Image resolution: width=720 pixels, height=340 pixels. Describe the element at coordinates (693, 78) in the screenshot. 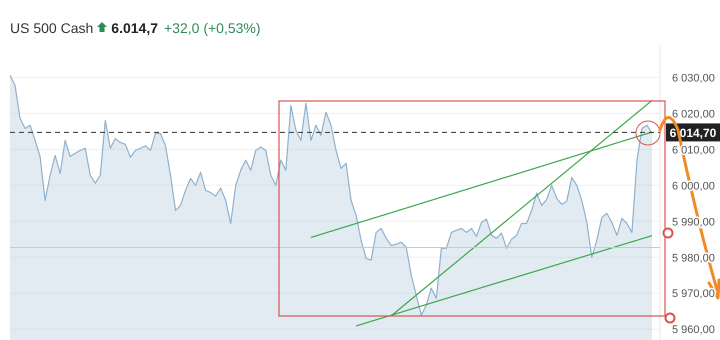

I see `y-tick-label: 6 030,00` at that location.